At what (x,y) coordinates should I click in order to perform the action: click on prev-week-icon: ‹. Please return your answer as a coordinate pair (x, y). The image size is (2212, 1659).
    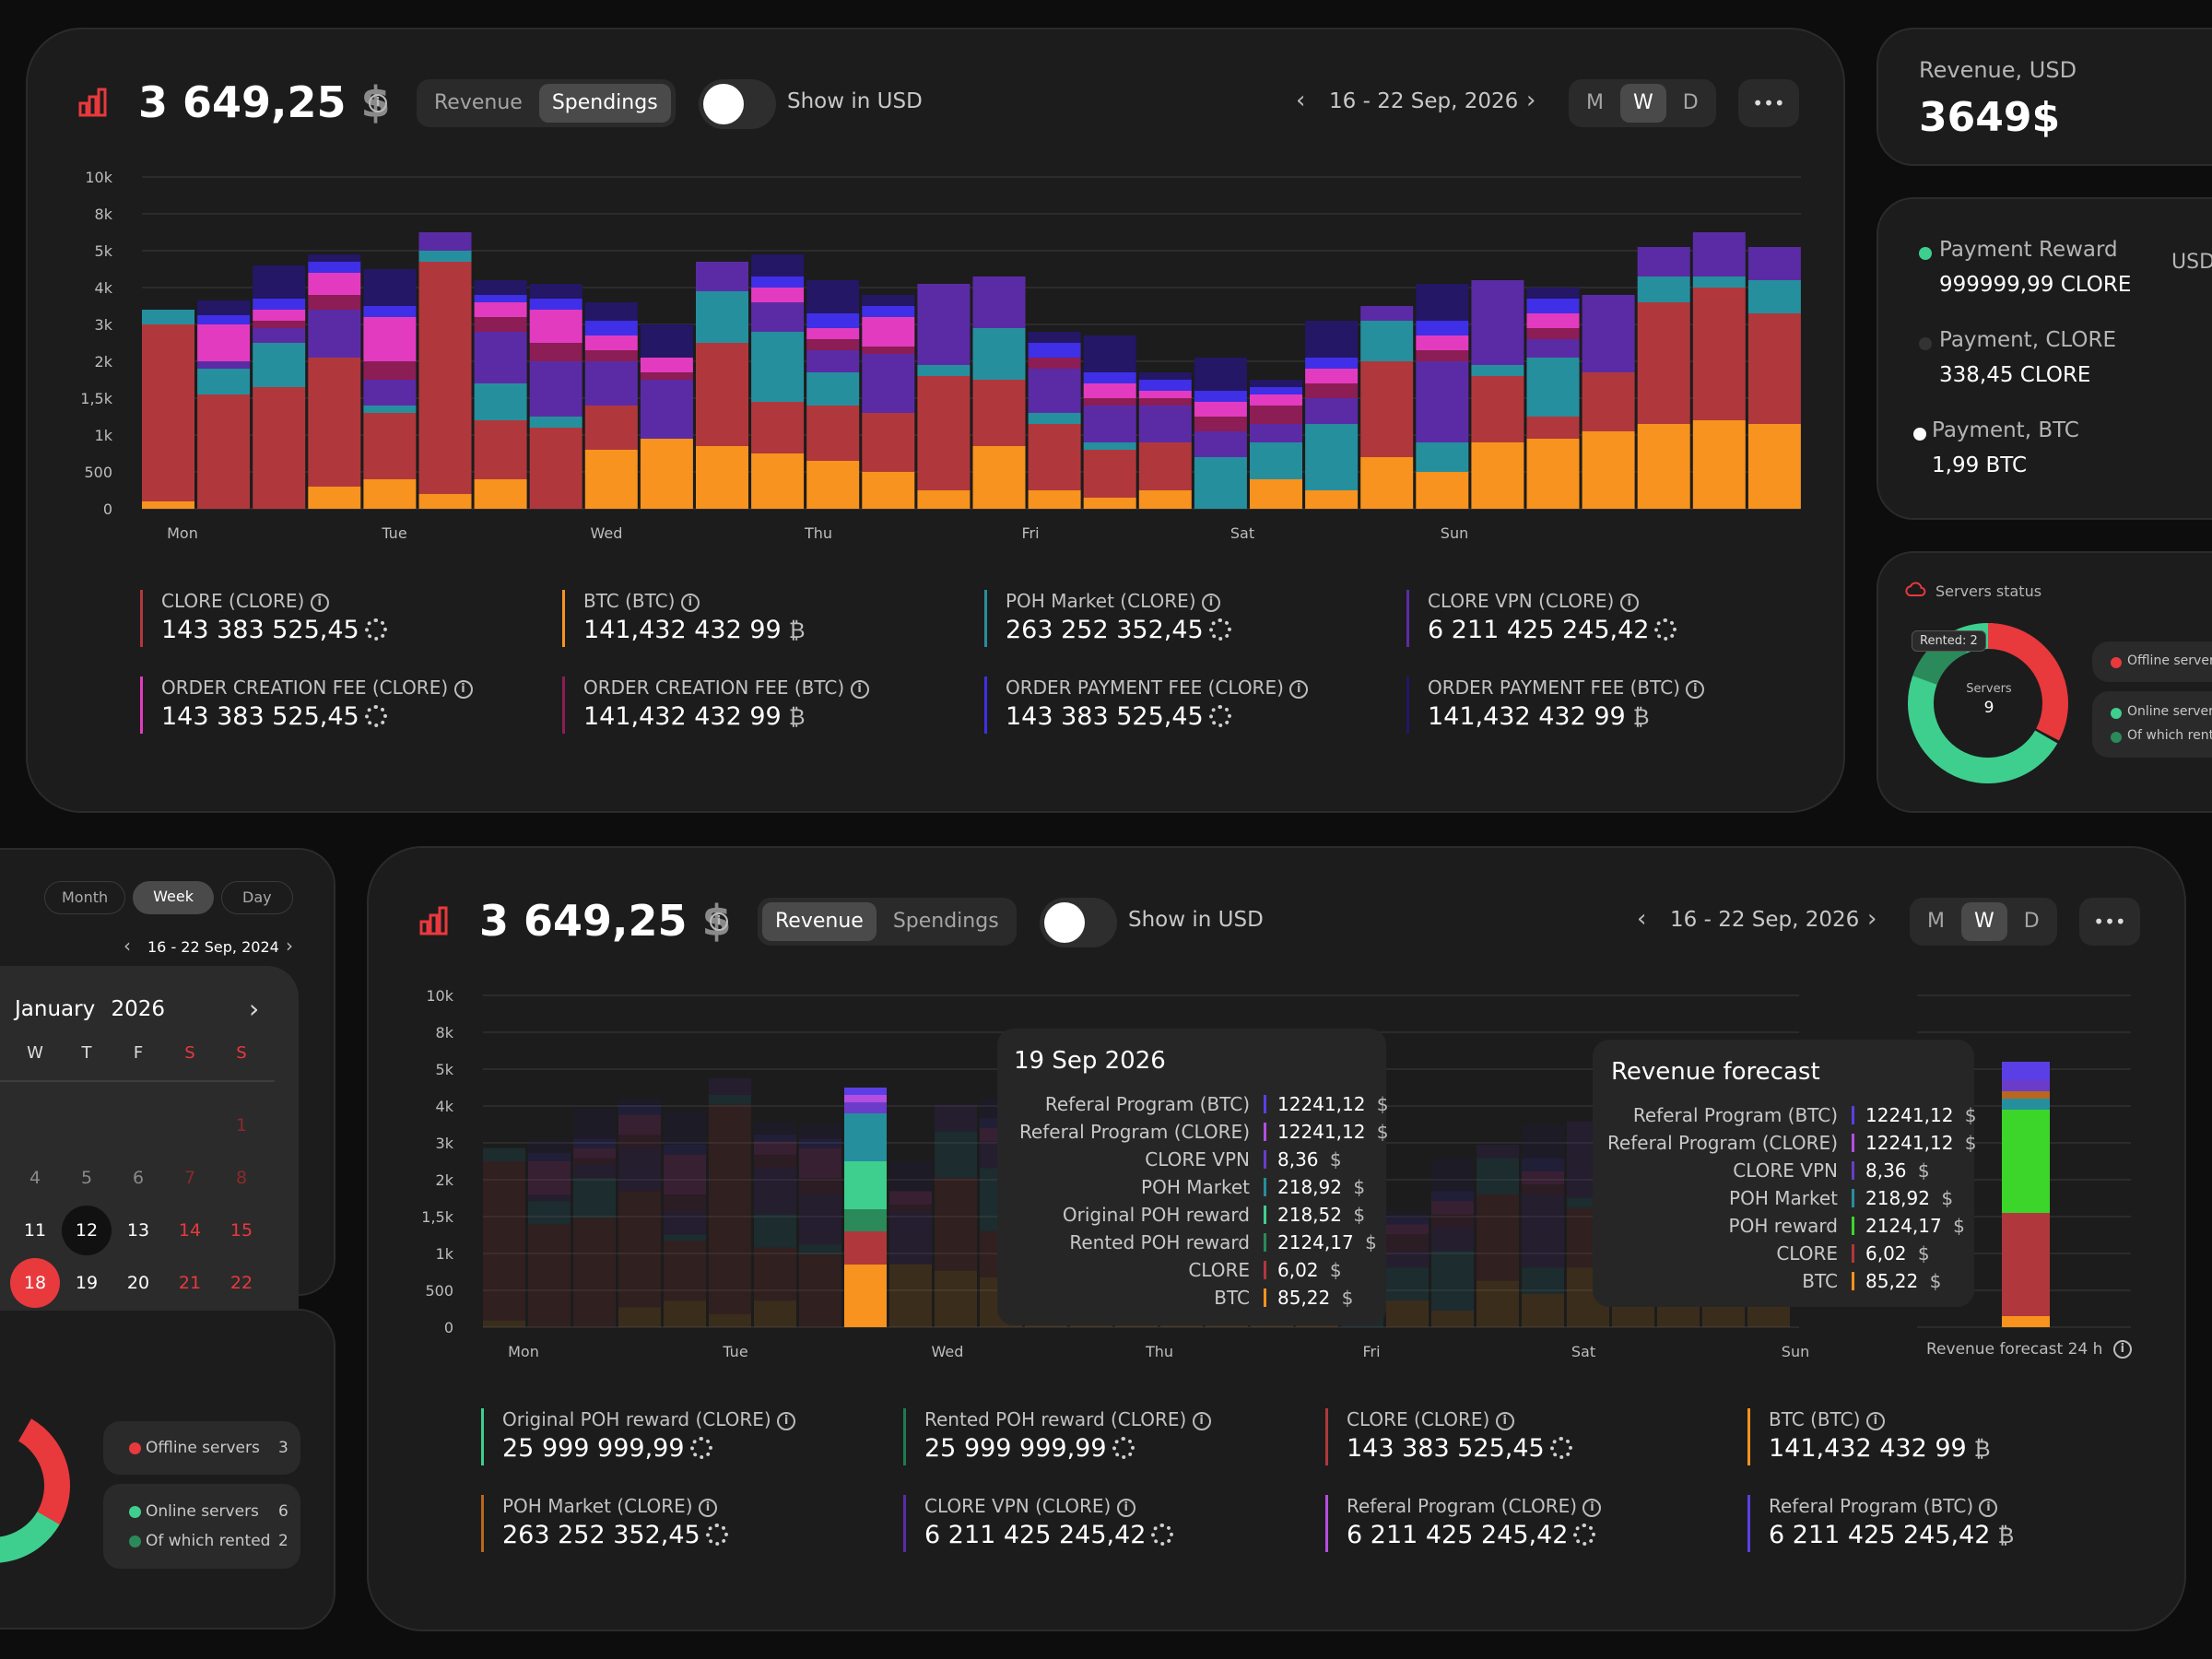
    Looking at the image, I should click on (1301, 100).